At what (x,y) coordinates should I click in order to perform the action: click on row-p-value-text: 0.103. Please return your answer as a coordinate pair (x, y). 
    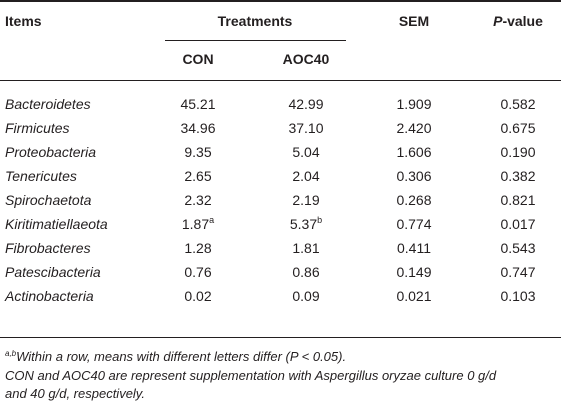
    Looking at the image, I should click on (518, 296).